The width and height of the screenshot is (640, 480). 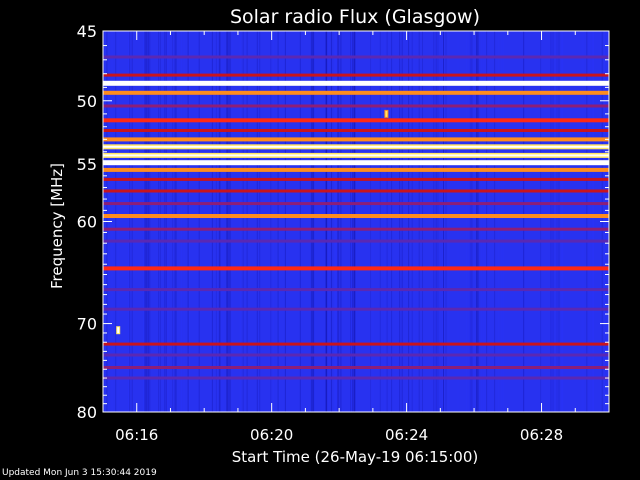 I want to click on y-tick-label: 45, so click(x=87, y=31).